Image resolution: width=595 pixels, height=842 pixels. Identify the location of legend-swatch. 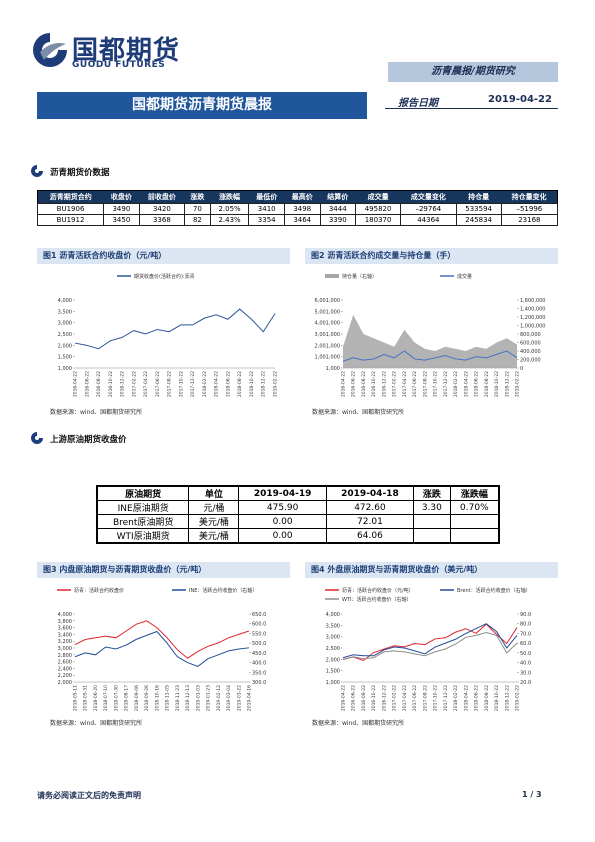
(332, 276).